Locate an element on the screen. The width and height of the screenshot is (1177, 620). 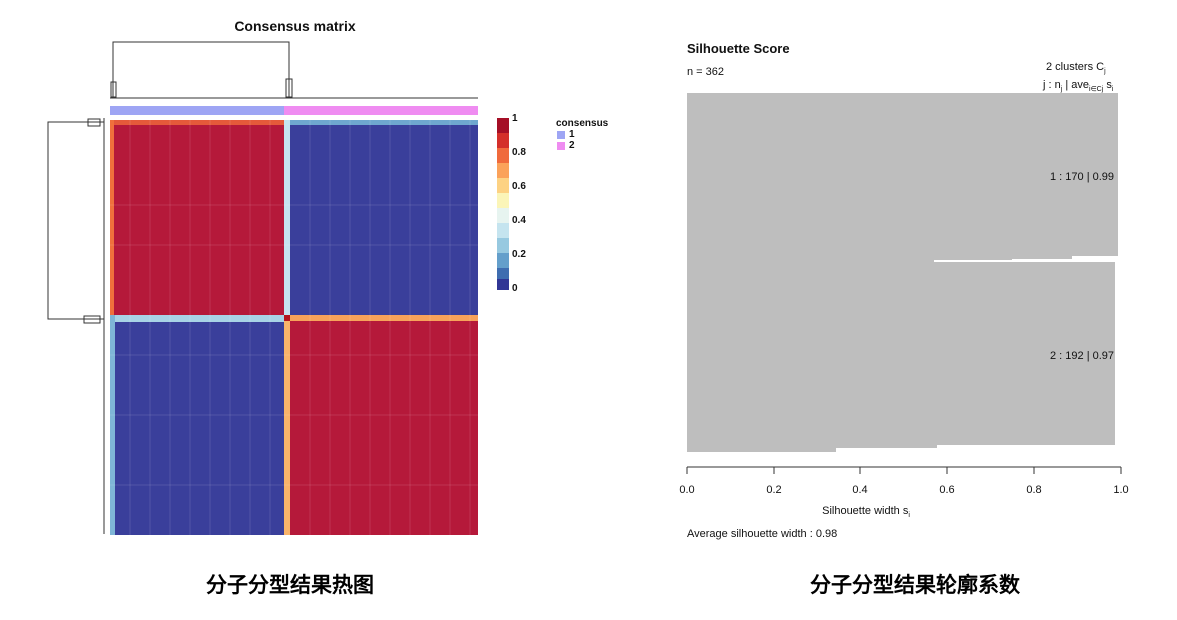
x-tick-label: 1.0 is located at coordinates (1121, 490).